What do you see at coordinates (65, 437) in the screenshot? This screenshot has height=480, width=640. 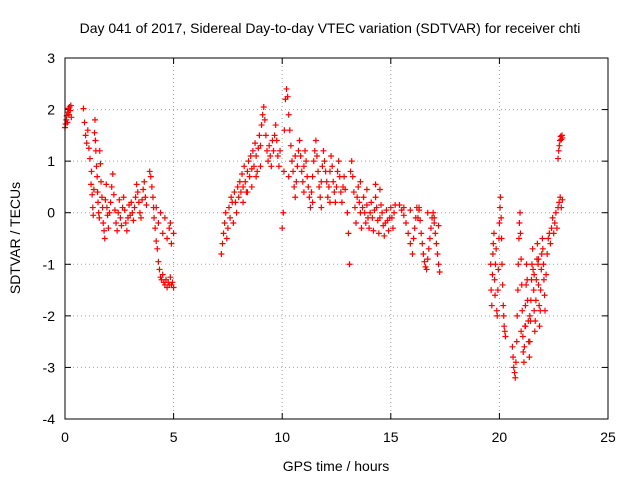 I see `x-tick-label: 0` at bounding box center [65, 437].